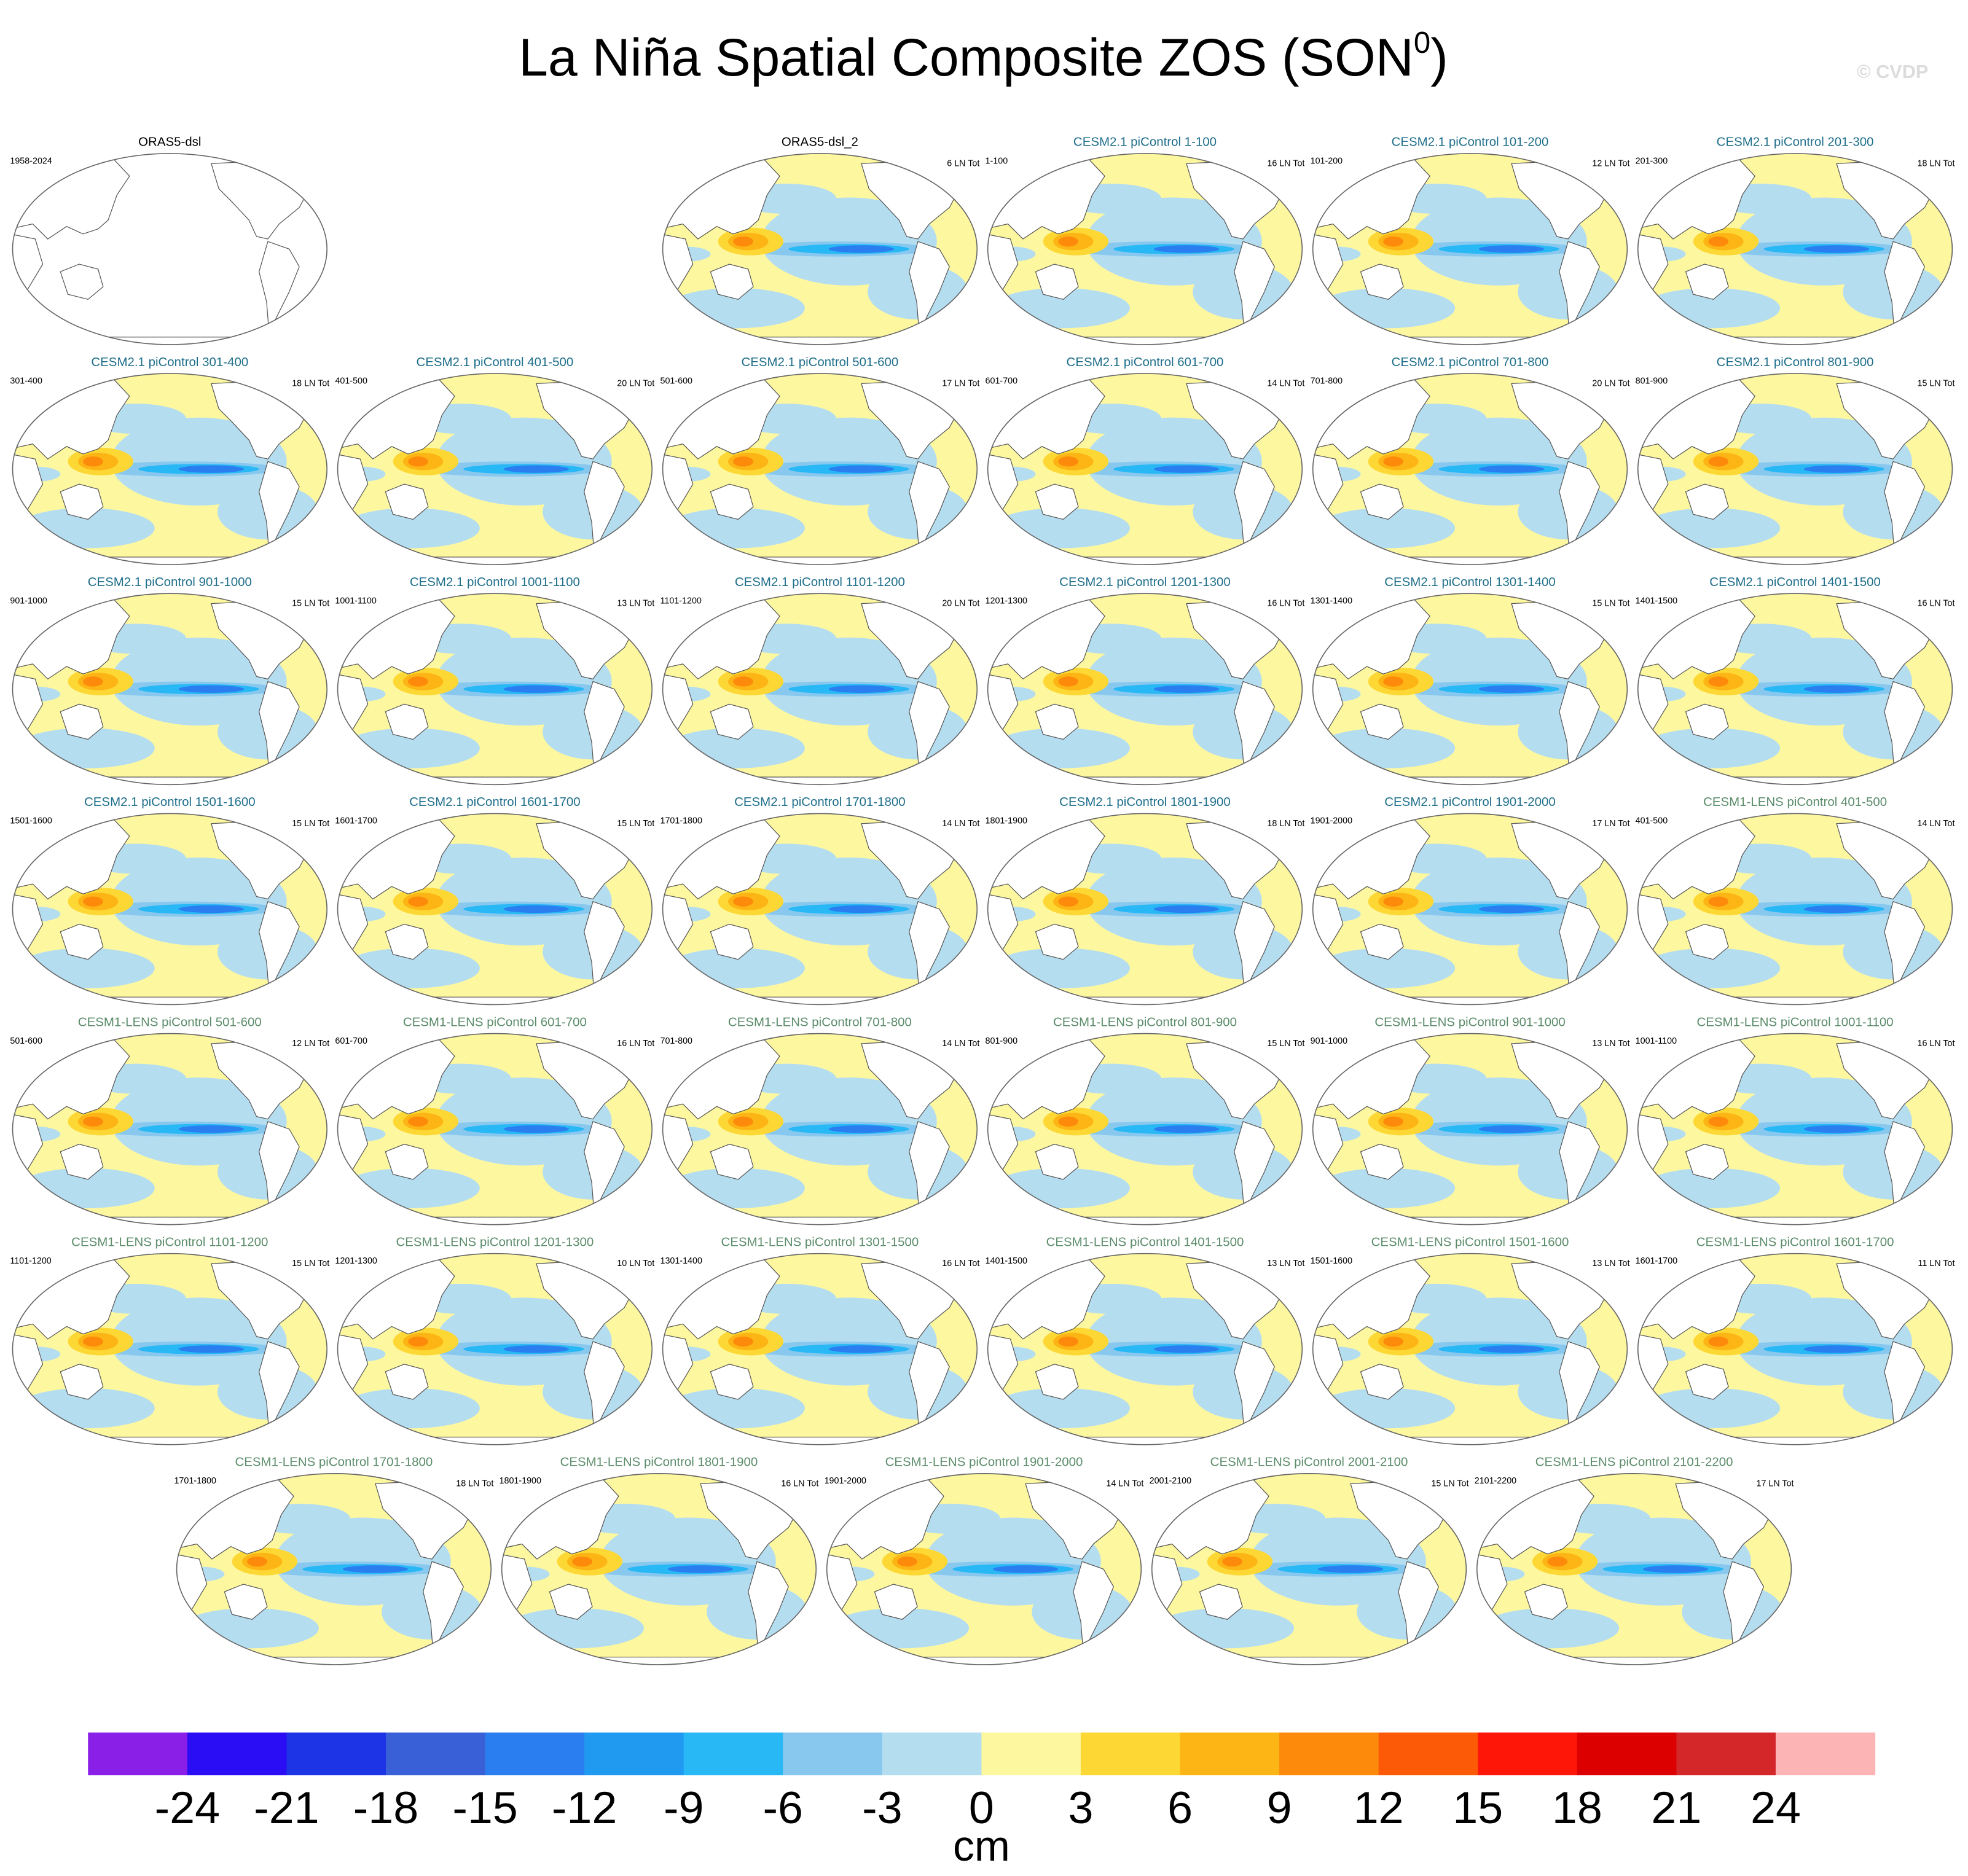  Describe the element at coordinates (820, 362) in the screenshot. I see `panel-title: CESM2.1 piControl 501-600` at that location.